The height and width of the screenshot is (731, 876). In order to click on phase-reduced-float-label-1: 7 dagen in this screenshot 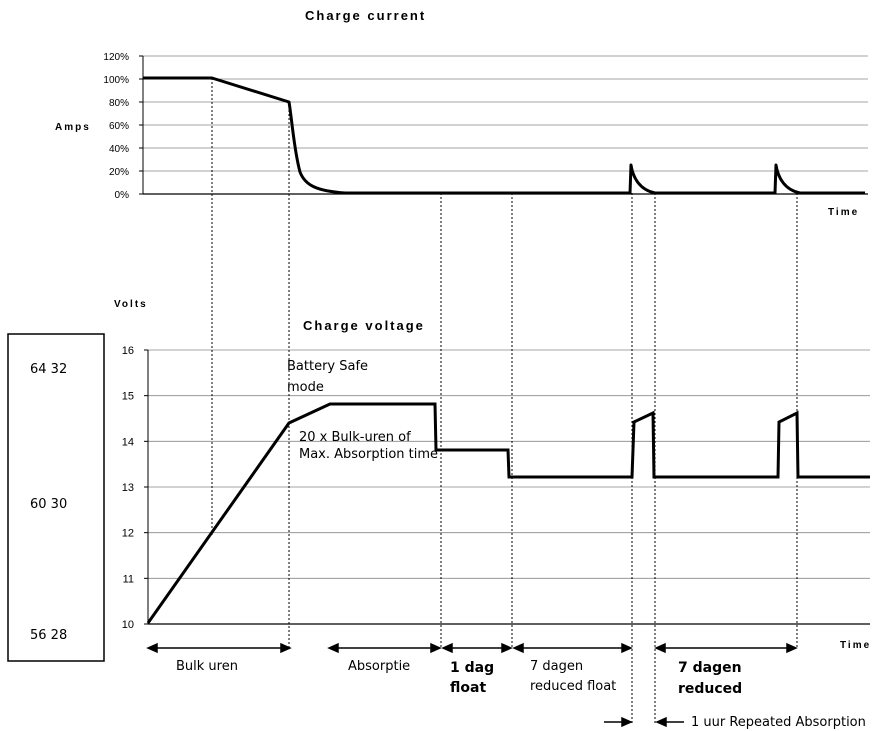, I will do `click(556, 666)`.